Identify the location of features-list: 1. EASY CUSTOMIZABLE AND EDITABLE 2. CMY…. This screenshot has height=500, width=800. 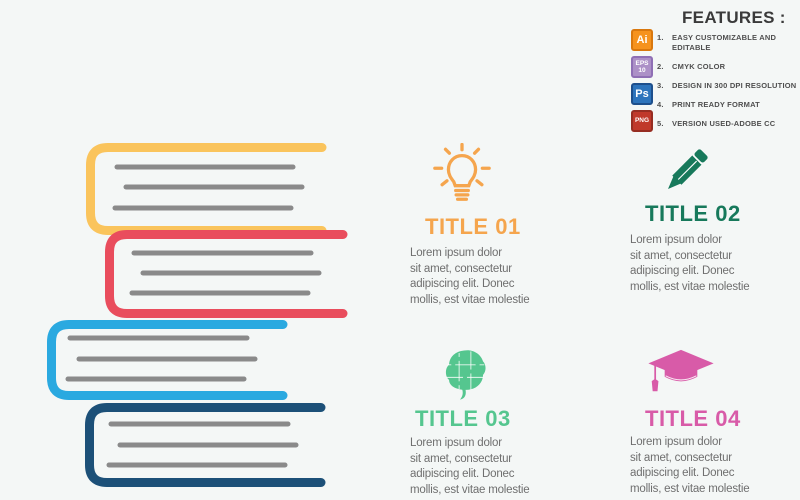
(728, 85).